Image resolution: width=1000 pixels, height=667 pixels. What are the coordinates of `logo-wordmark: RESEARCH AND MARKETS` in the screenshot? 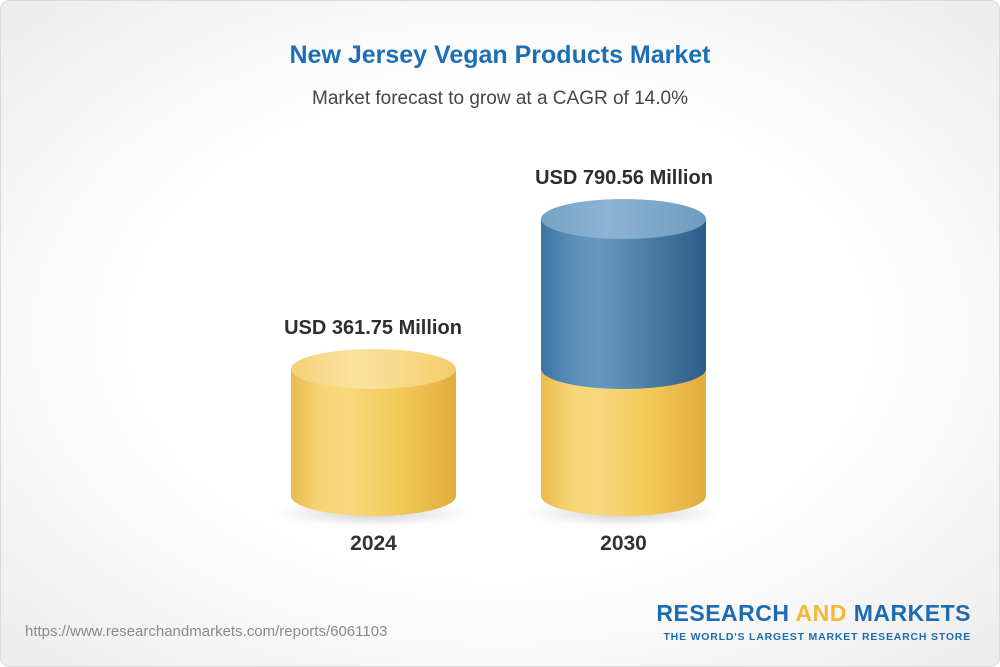 It's located at (813, 613).